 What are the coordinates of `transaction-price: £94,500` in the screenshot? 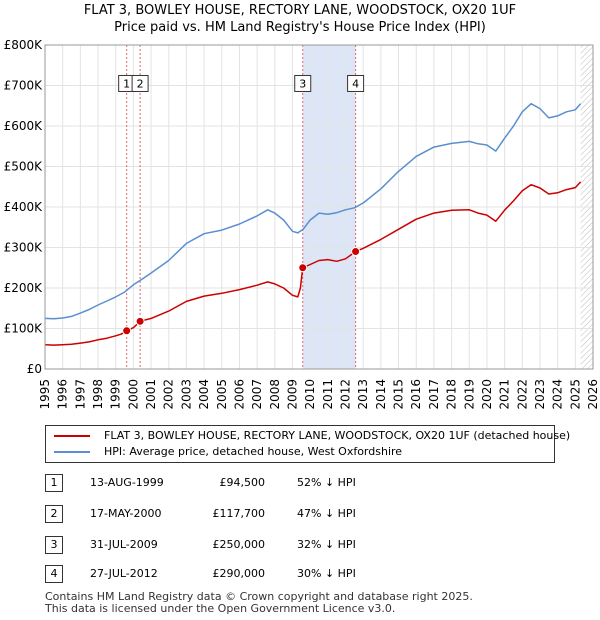 It's located at (242, 482).